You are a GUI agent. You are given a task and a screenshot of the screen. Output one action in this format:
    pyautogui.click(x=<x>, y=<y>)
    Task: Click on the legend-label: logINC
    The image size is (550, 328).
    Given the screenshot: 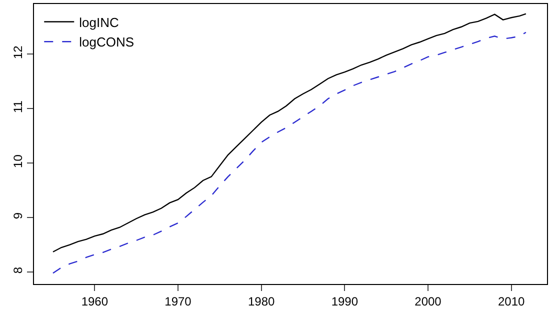 What is the action you would take?
    pyautogui.click(x=99, y=22)
    